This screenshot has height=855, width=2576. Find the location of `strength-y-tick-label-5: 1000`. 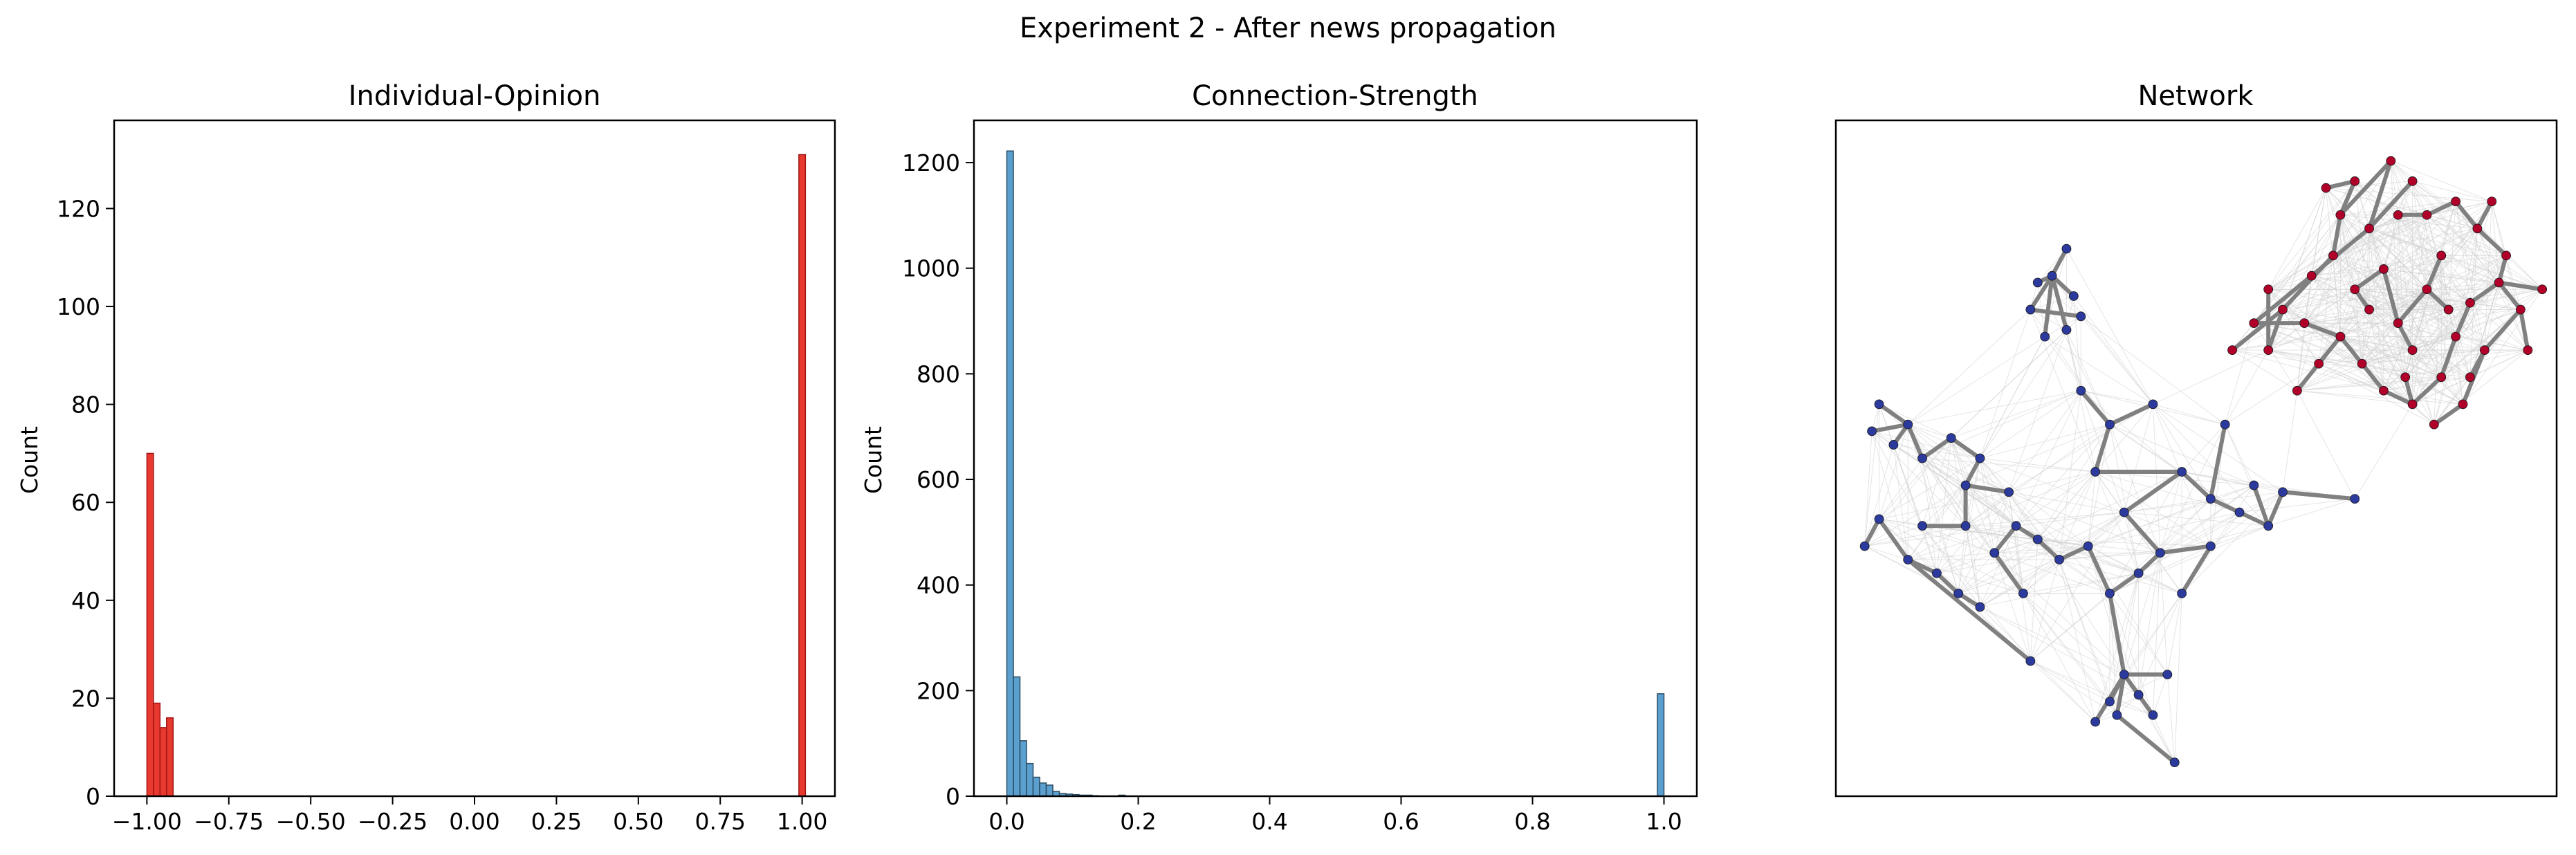

strength-y-tick-label-5: 1000 is located at coordinates (931, 268).